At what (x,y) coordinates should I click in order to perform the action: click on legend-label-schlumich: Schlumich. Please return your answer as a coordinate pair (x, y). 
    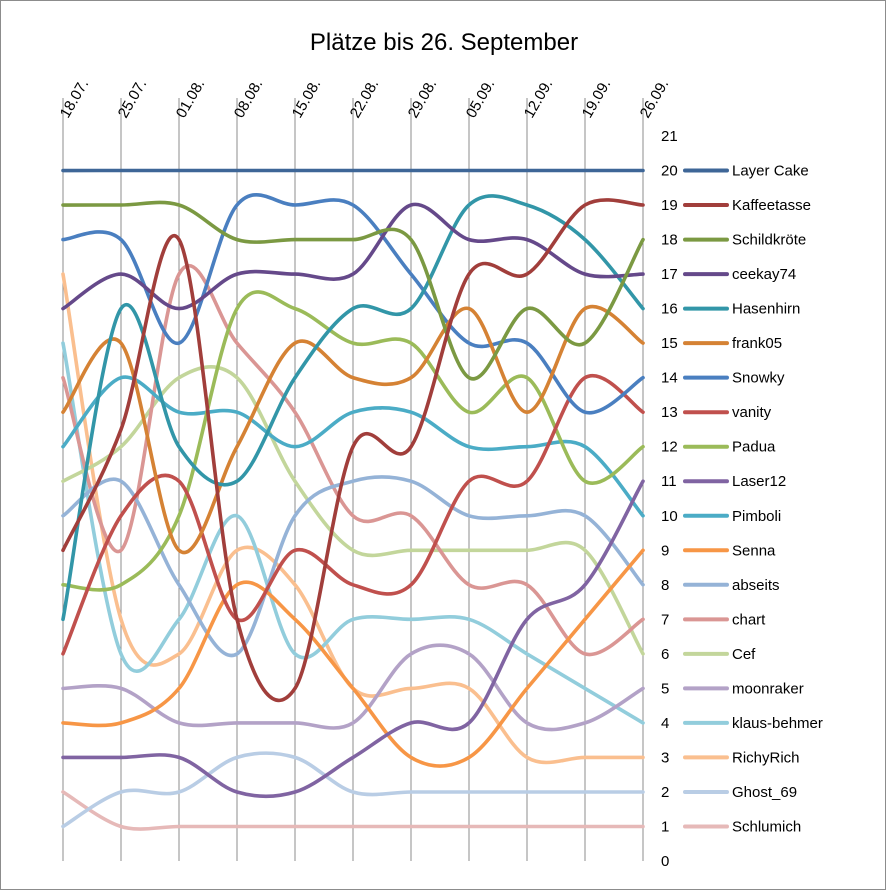
    Looking at the image, I should click on (766, 826).